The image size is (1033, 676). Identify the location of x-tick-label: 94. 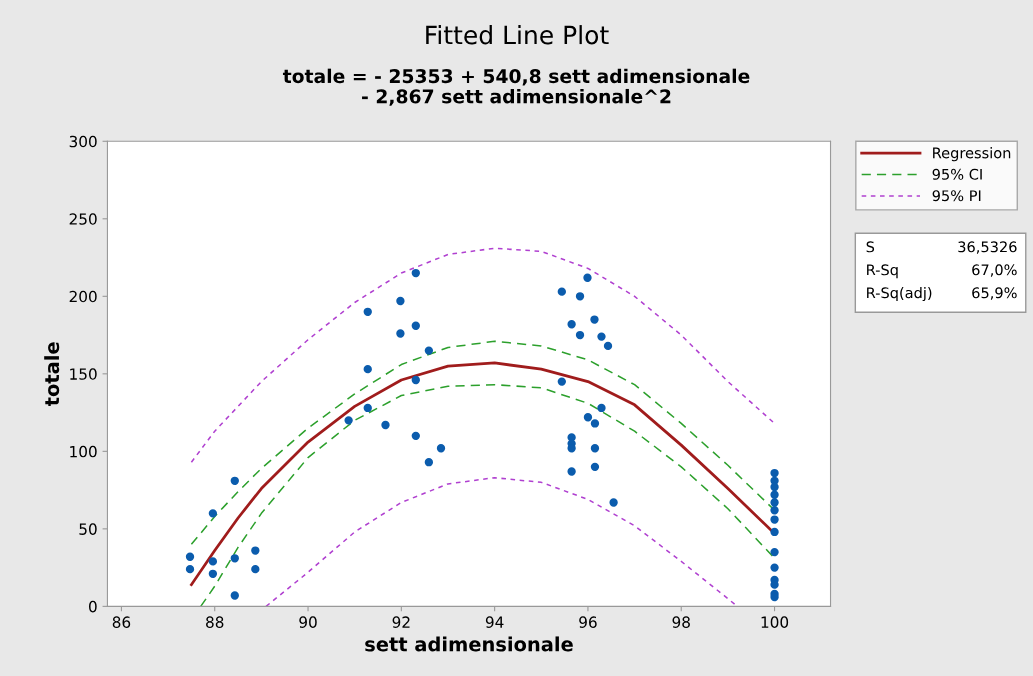
(494, 622).